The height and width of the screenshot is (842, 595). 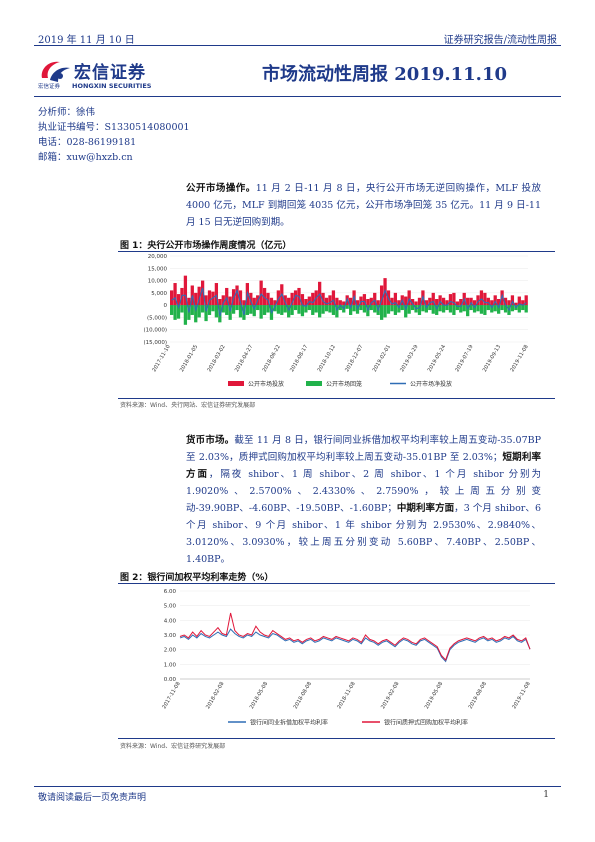 I want to click on x-tick-label: 2019-05-24, so click(x=437, y=358).